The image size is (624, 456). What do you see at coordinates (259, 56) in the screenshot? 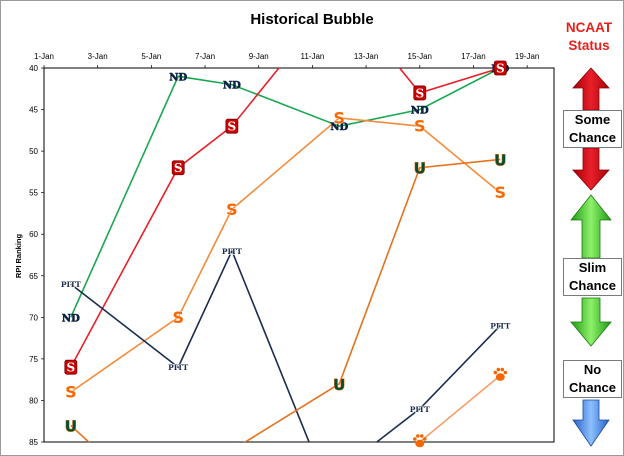
I see `x-tick-label: 9-Jan` at bounding box center [259, 56].